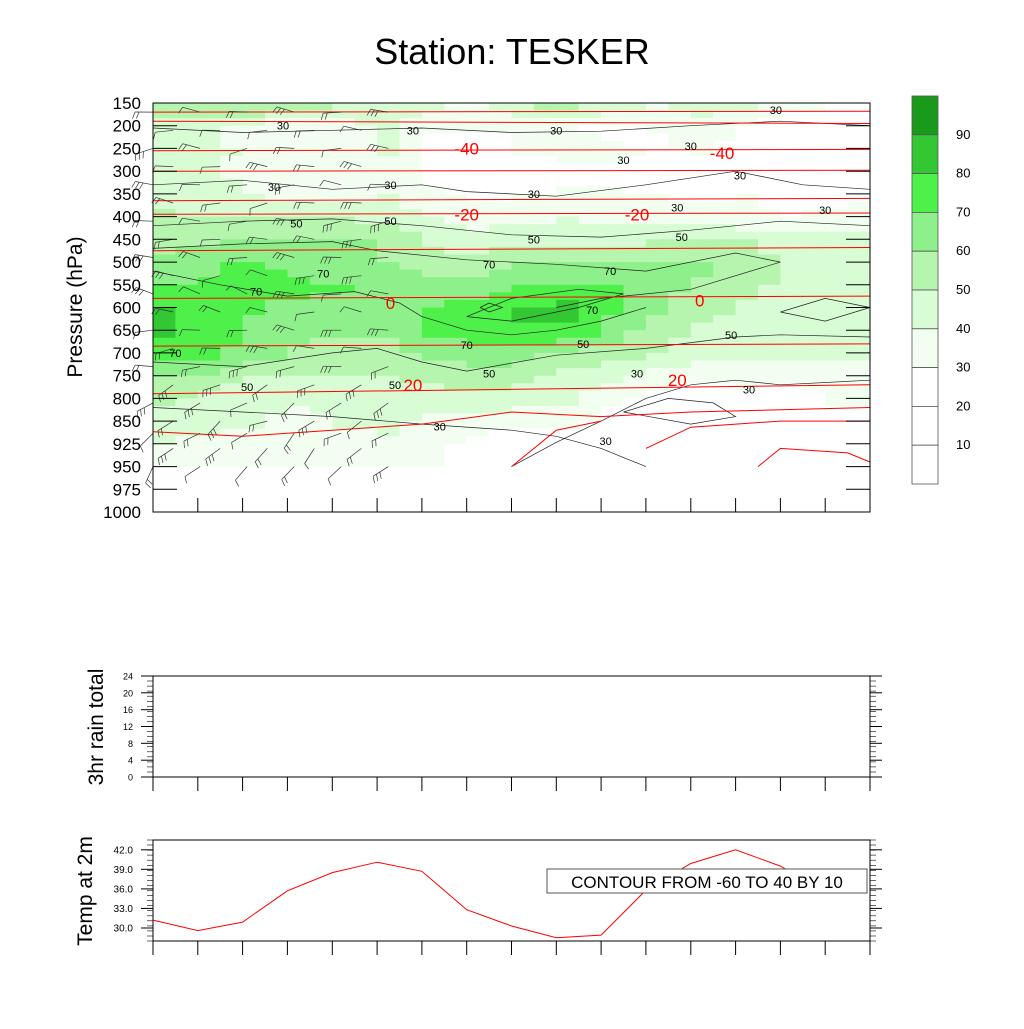 Image resolution: width=1024 pixels, height=1029 pixels. Describe the element at coordinates (127, 421) in the screenshot. I see `pressure-tick-label: 850` at that location.